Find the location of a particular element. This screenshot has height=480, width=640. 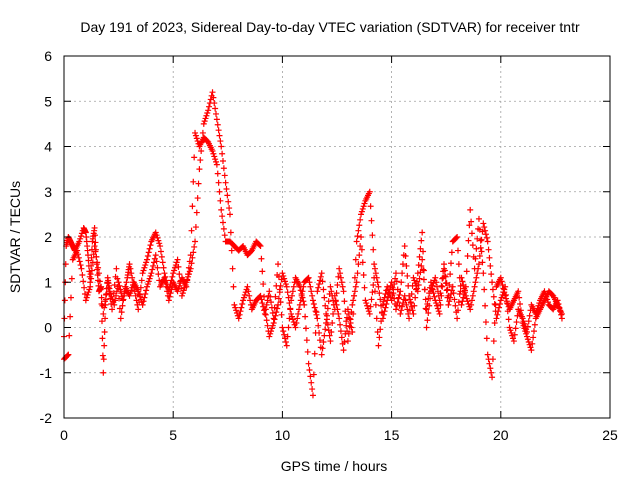

y-tick-label: -2 is located at coordinates (46, 418).